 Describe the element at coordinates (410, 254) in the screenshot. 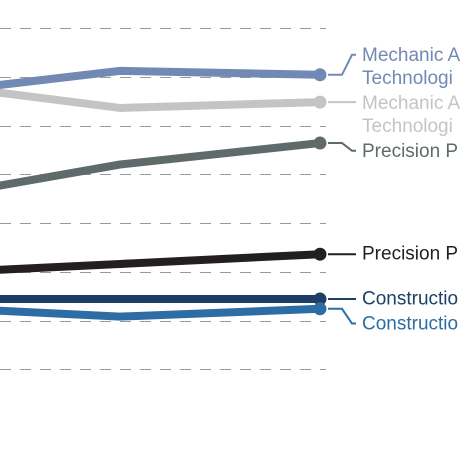

I see `series-label-3-line-0: Precision P` at that location.